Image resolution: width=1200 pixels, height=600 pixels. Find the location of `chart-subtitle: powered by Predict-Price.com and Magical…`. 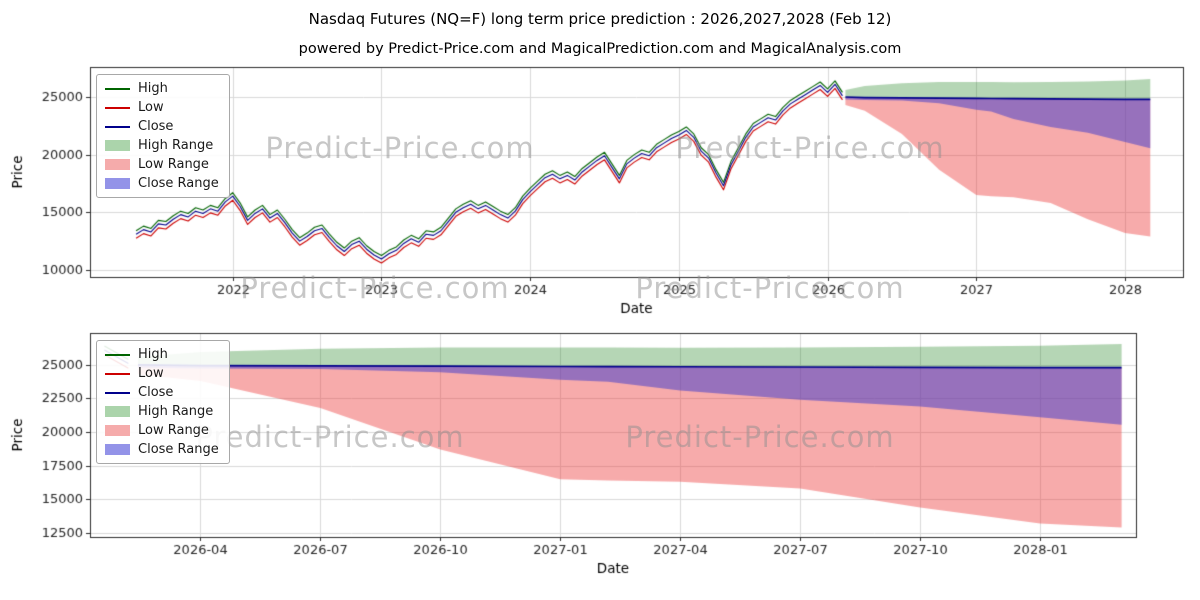

chart-subtitle: powered by Predict-Price.com and Magical… is located at coordinates (600, 49).